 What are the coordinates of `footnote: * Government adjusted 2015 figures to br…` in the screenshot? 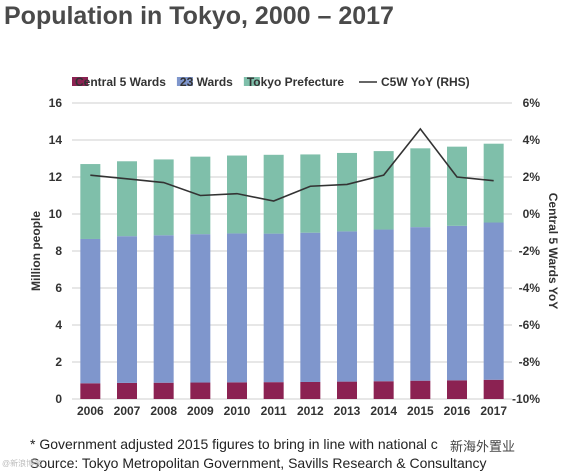 It's located at (234, 444).